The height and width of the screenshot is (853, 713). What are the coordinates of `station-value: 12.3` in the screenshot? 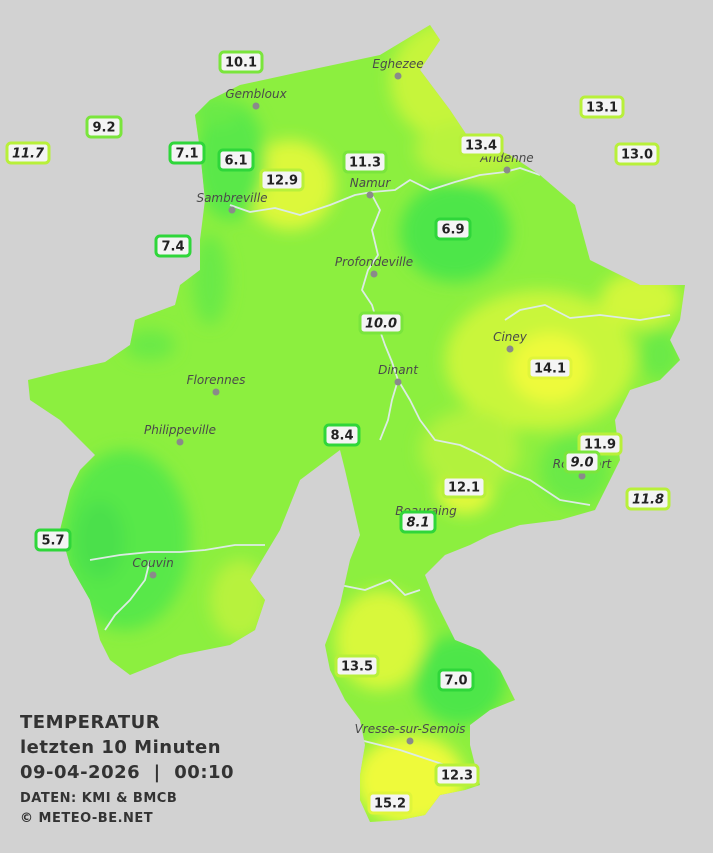 It's located at (457, 776).